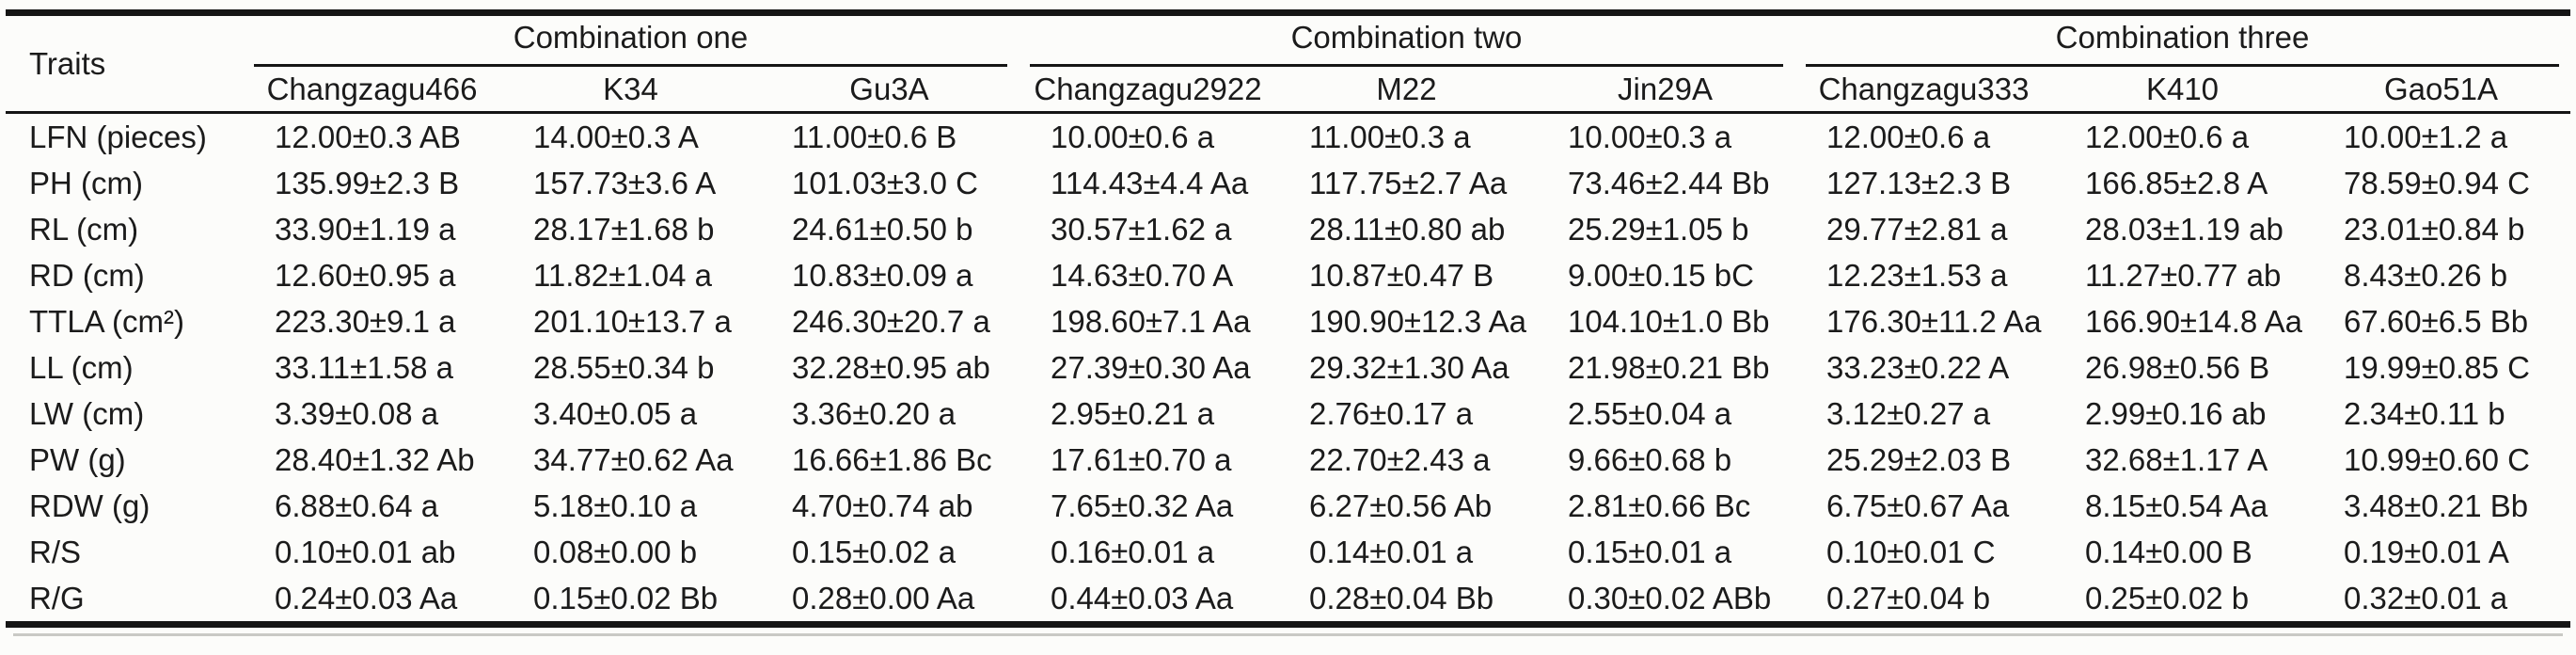 The width and height of the screenshot is (2576, 655). I want to click on group-header-combination-one: Combination one, so click(631, 41).